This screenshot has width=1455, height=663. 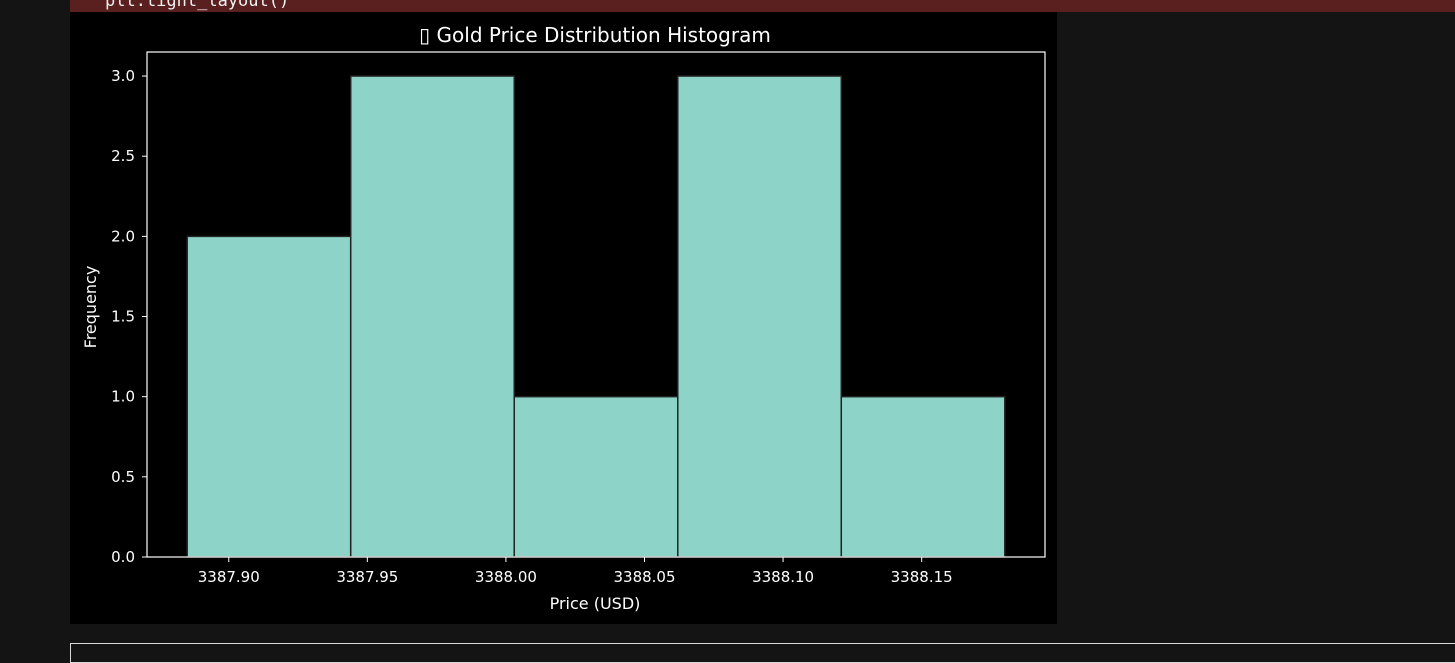 I want to click on y-ticks: 0.0 0.5 1.0 1.5 2.0 2.5 3.0, so click(x=129, y=316).